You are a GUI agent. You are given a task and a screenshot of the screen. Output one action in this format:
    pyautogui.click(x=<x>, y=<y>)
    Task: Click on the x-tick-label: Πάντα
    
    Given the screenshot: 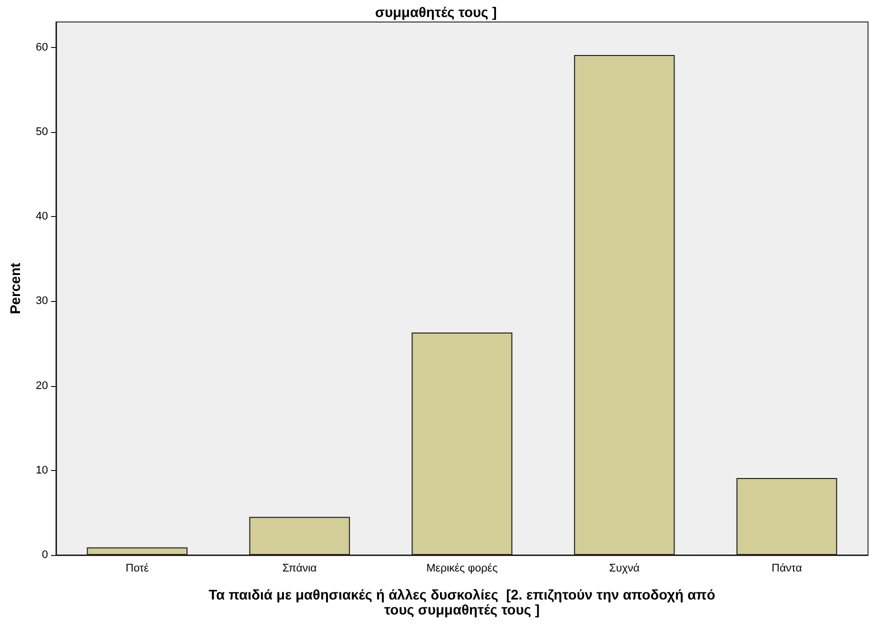 What is the action you would take?
    pyautogui.click(x=787, y=568)
    